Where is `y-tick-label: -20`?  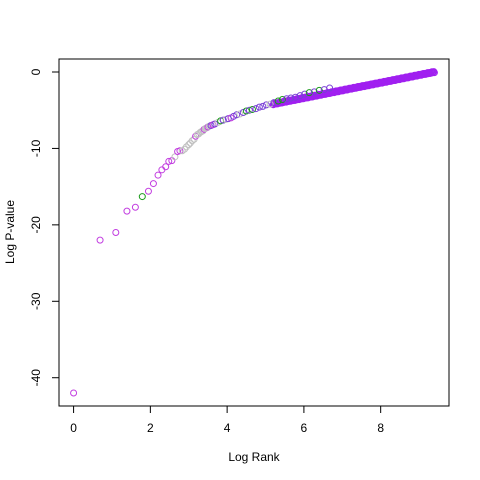
y-tick-label: -20 is located at coordinates (36, 225).